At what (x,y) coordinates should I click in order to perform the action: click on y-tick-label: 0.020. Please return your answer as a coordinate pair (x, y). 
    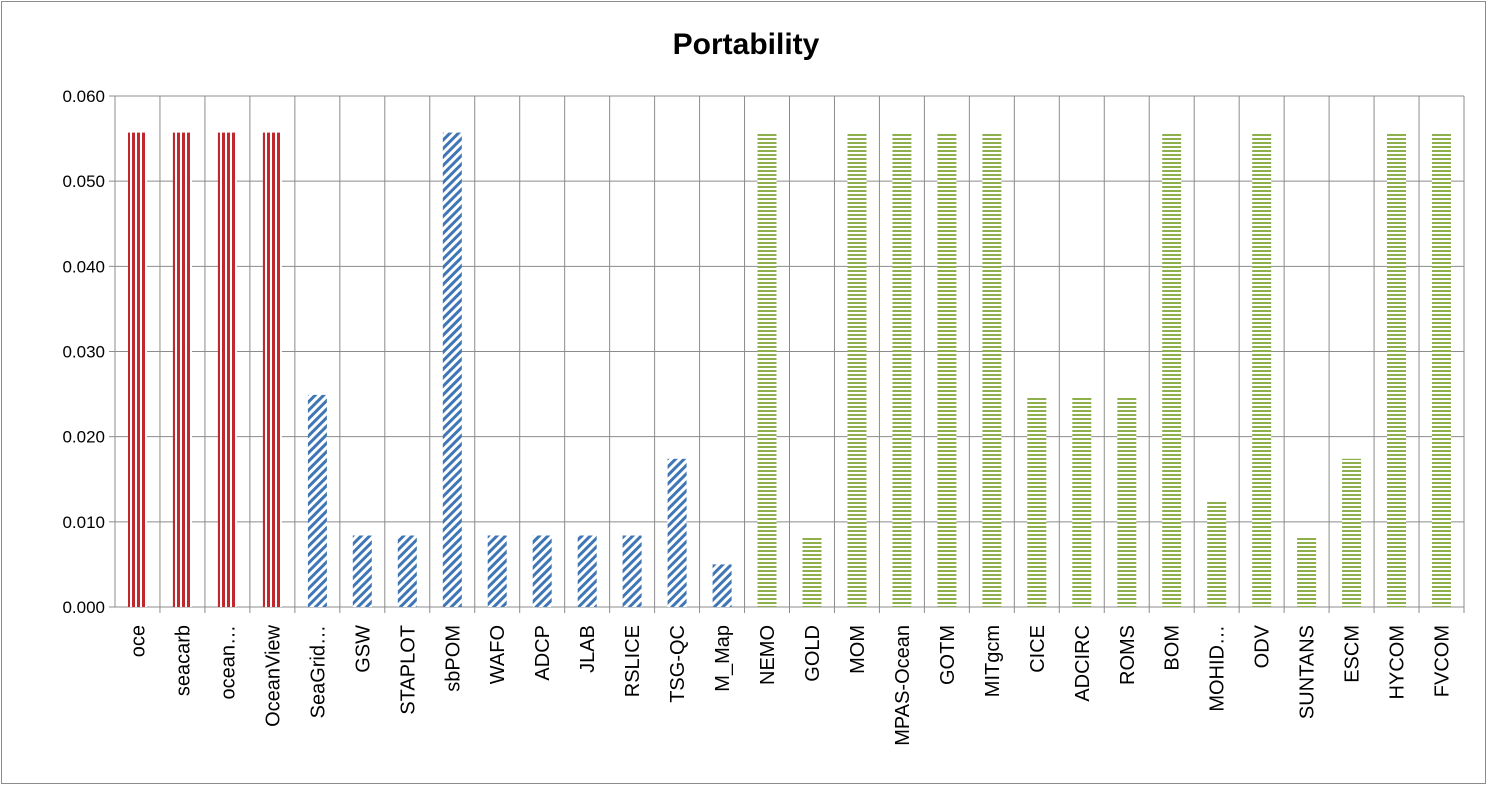
    Looking at the image, I should click on (83, 437).